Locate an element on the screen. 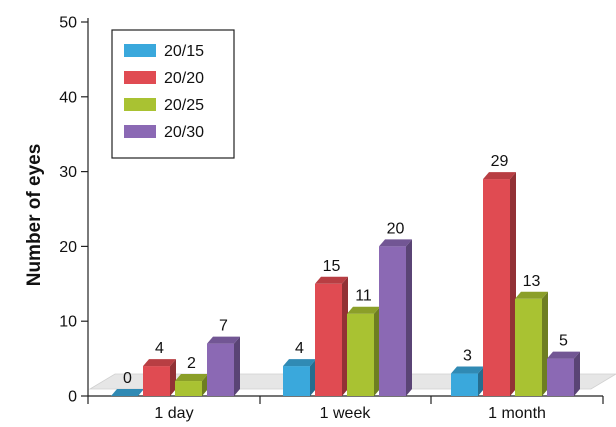 This screenshot has height=427, width=616. bar-20-25-1-month is located at coordinates (531, 343).